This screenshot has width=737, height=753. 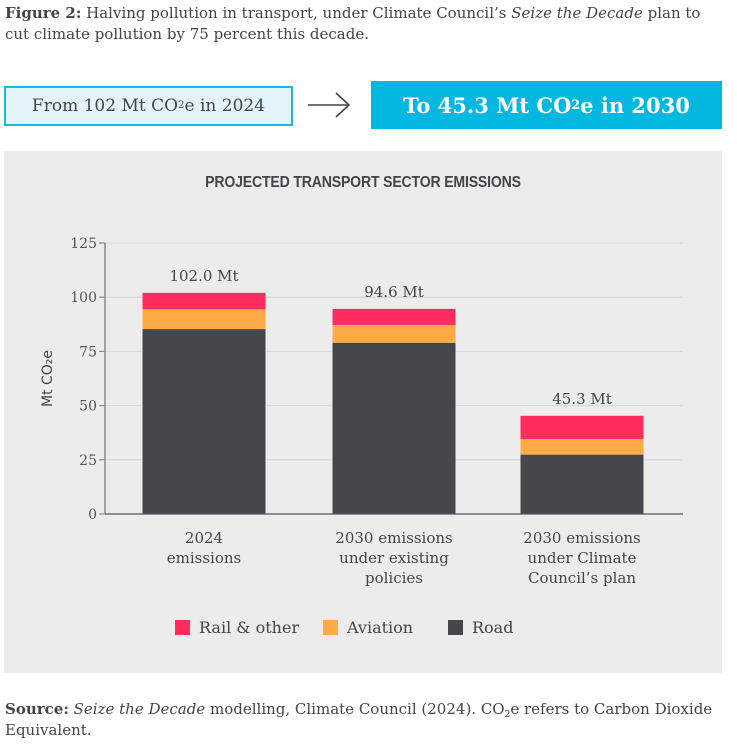 I want to click on x-tick-label: 2024, so click(x=204, y=538).